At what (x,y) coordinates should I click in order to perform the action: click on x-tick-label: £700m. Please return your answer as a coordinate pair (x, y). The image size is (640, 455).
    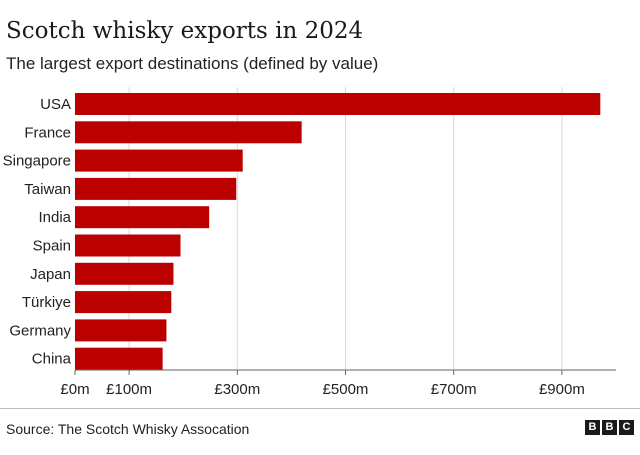
    Looking at the image, I should click on (454, 389).